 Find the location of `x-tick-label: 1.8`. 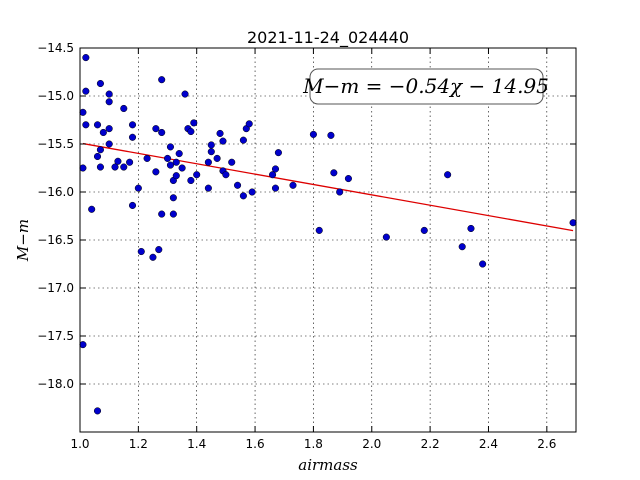

x-tick-label: 1.8 is located at coordinates (313, 444).